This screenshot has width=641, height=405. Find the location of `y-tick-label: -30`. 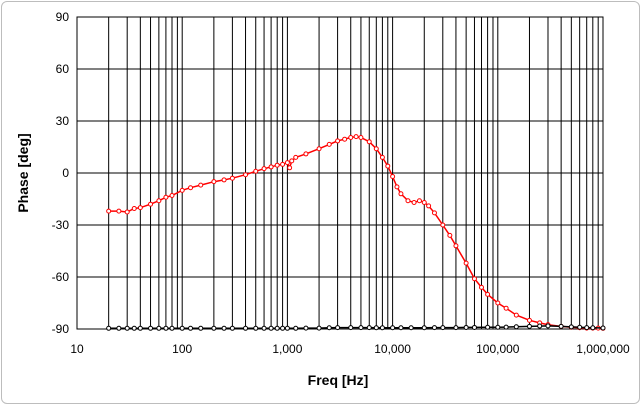

y-tick-label: -30 is located at coordinates (61, 225).